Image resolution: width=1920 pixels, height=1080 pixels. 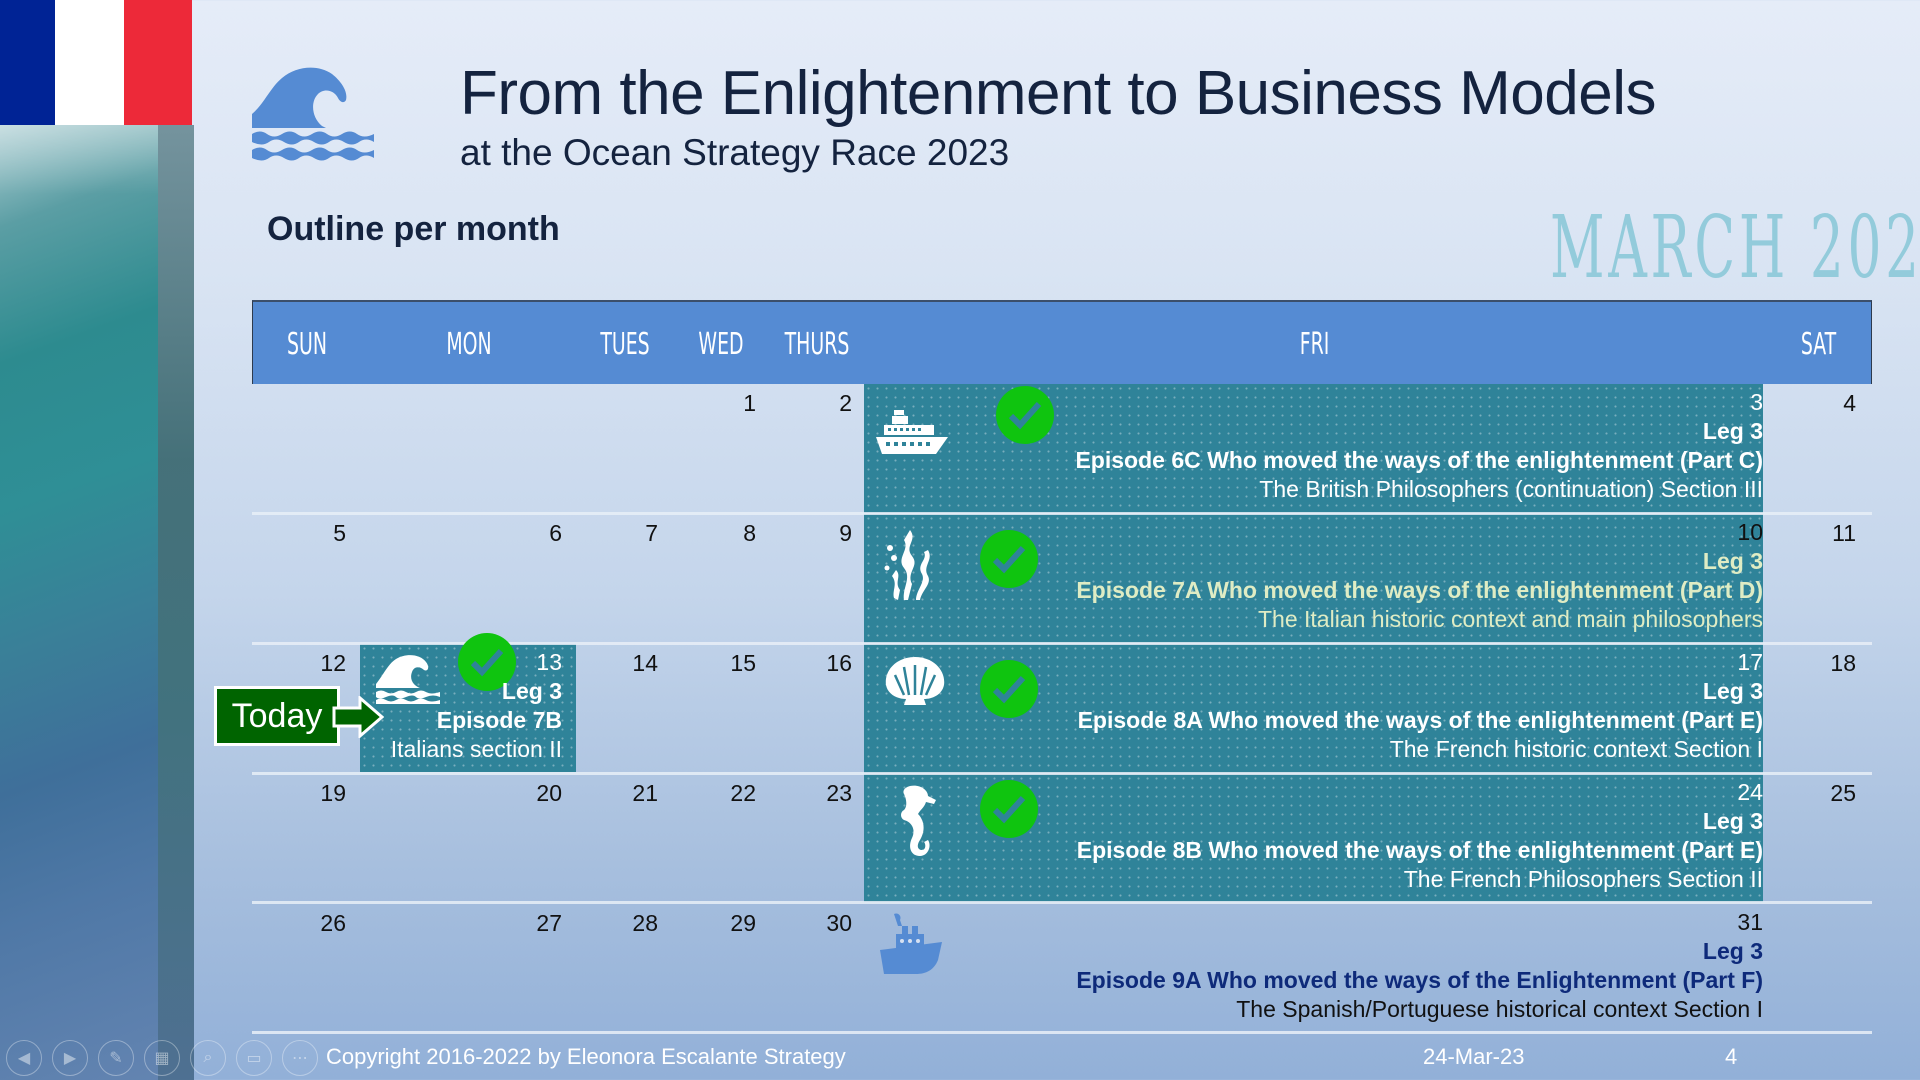 What do you see at coordinates (845, 533) in the screenshot?
I see `day-number: 9` at bounding box center [845, 533].